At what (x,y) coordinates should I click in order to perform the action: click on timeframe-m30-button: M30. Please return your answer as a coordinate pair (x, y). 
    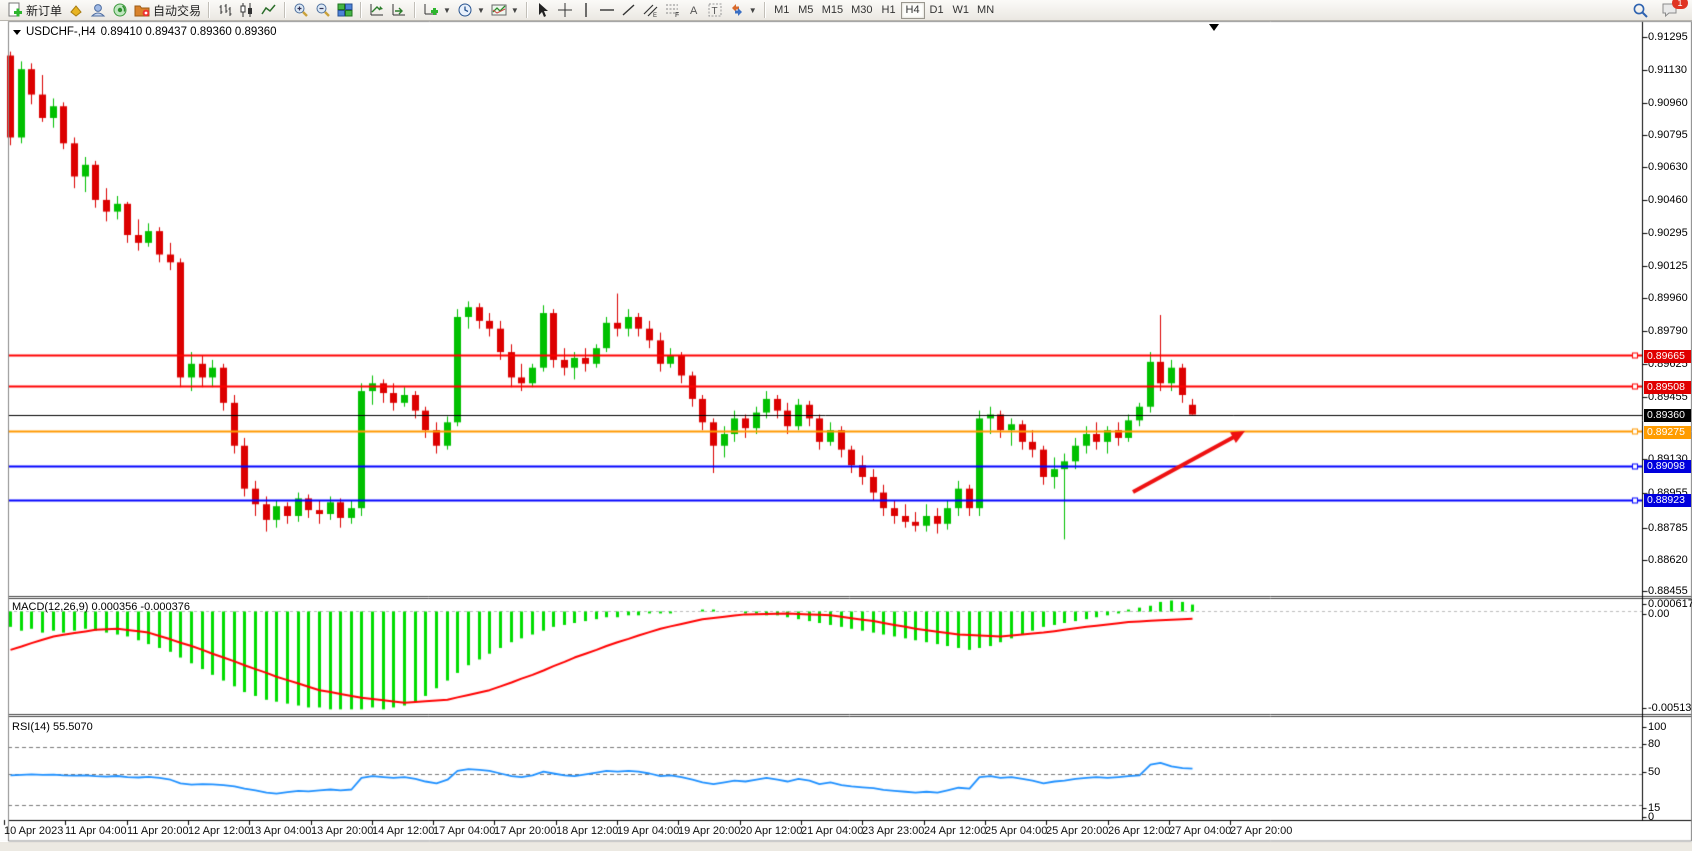
    Looking at the image, I should click on (861, 10).